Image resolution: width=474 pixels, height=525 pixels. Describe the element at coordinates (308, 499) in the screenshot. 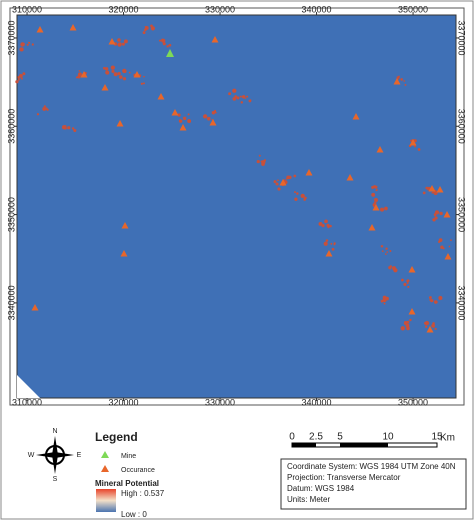

I see `info-line: Units: Meter` at that location.